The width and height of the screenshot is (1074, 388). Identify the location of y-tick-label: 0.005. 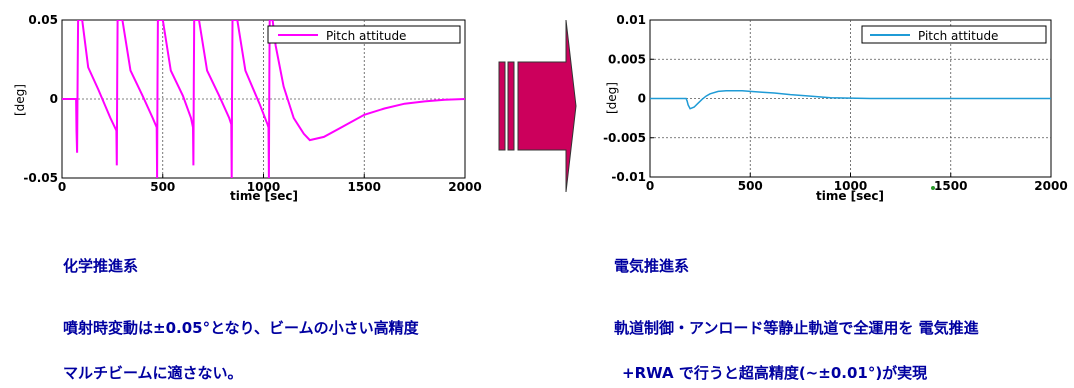
(627, 59).